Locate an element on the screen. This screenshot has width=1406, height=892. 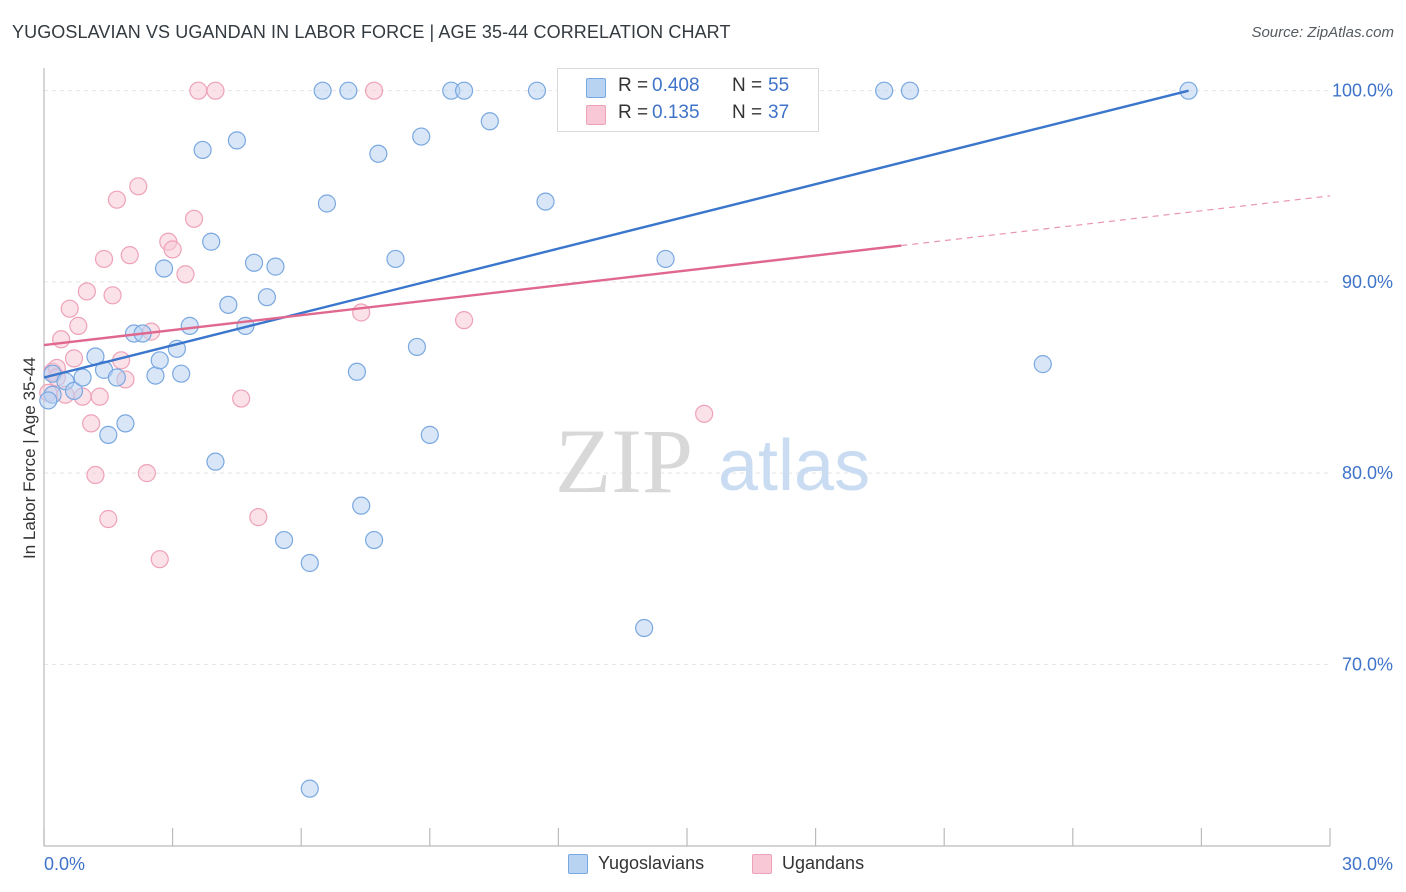
series-legend: Yugoslavians Ugandans is located at coordinates (703, 865).